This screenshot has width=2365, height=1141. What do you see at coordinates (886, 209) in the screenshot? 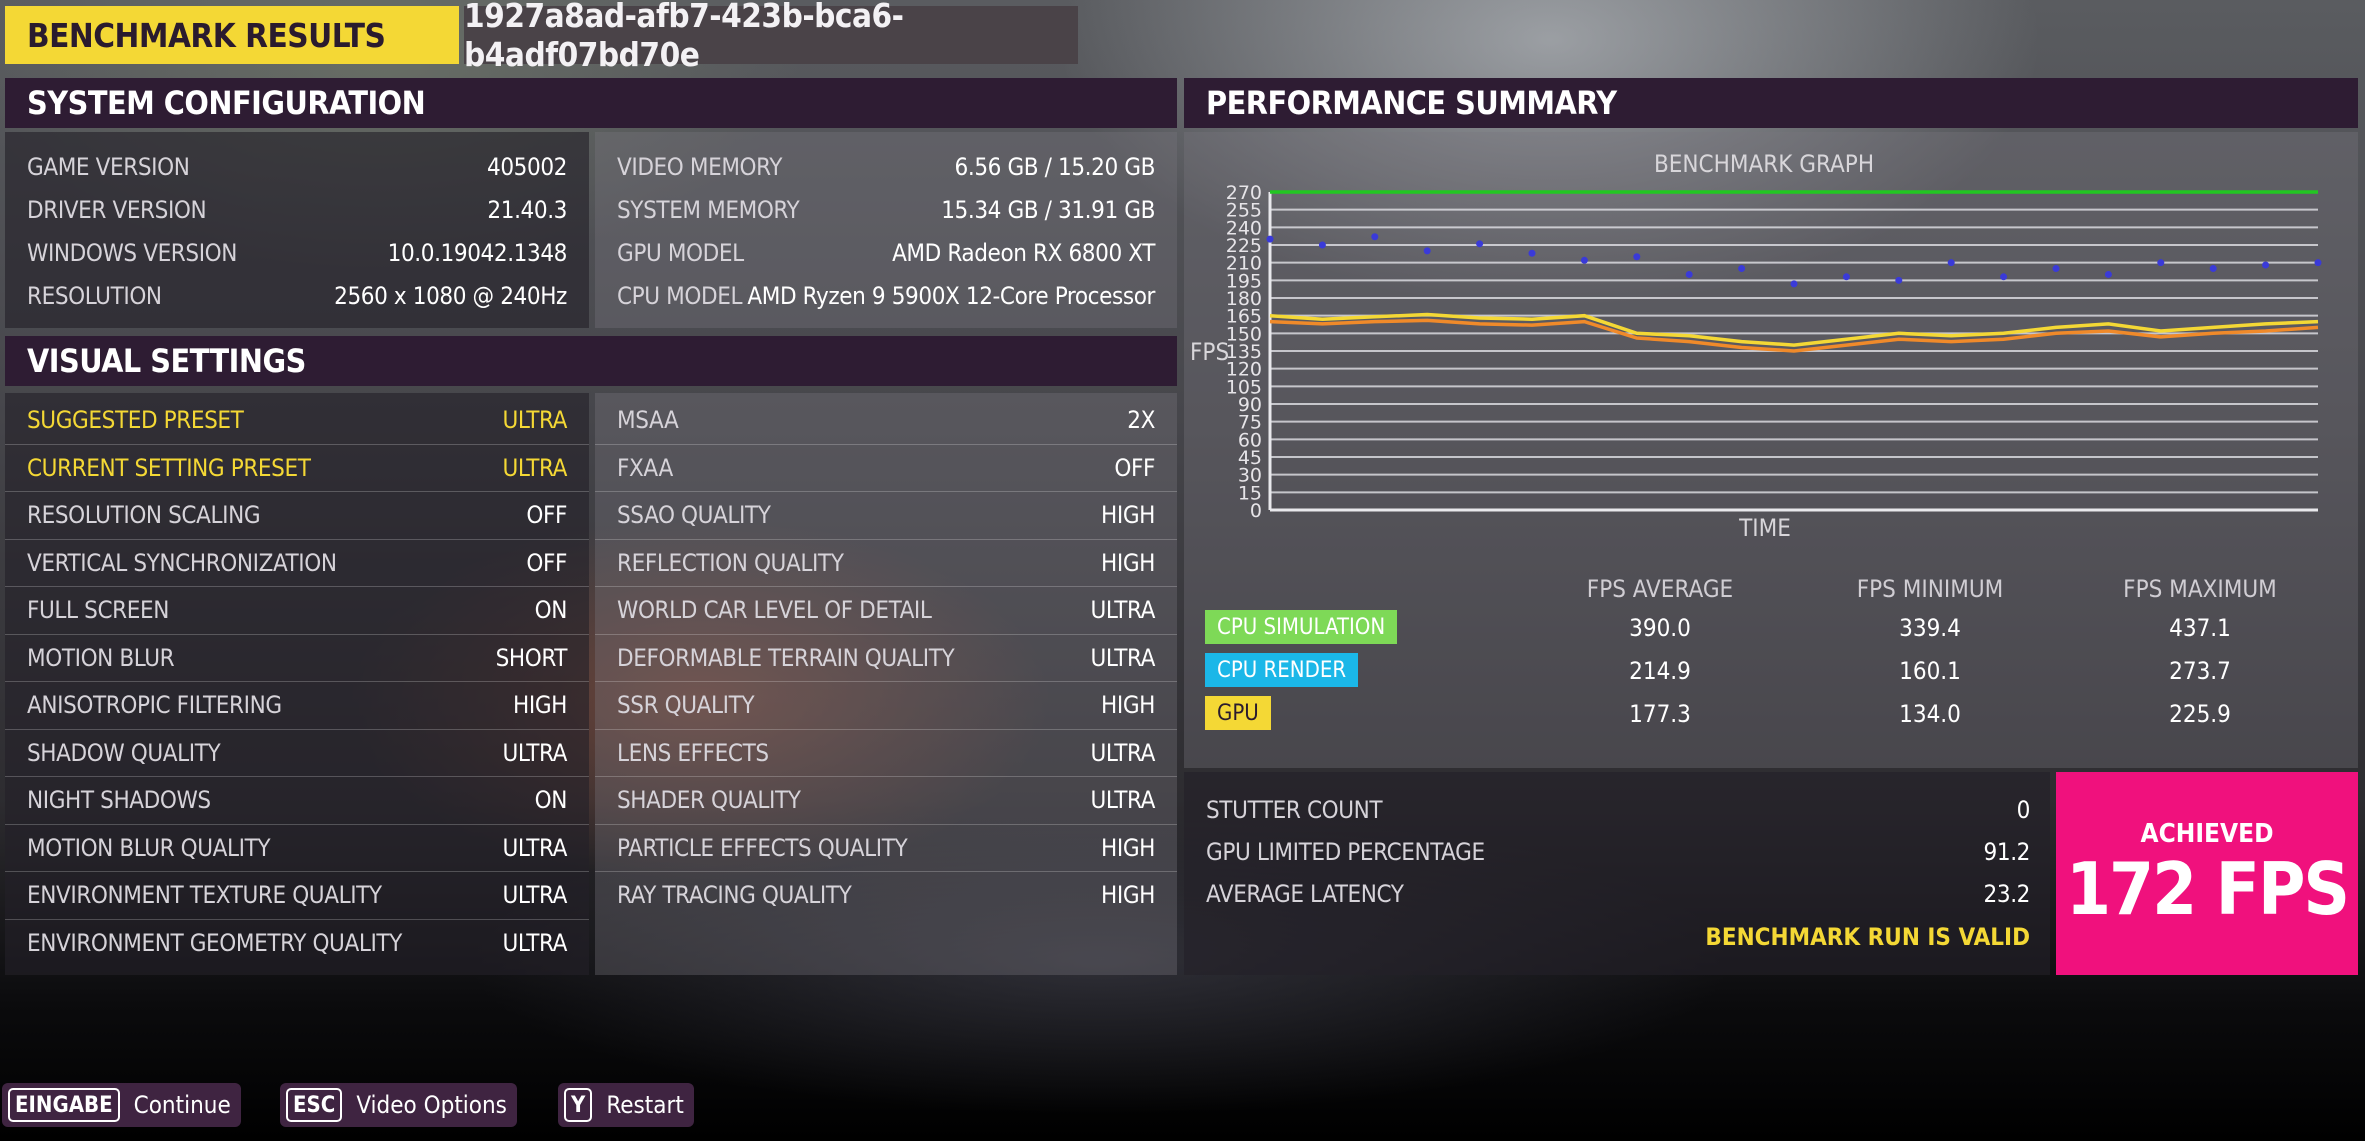
I see `config-row: SYSTEM MEMORY 15.34 GB / 31.91 GB` at bounding box center [886, 209].